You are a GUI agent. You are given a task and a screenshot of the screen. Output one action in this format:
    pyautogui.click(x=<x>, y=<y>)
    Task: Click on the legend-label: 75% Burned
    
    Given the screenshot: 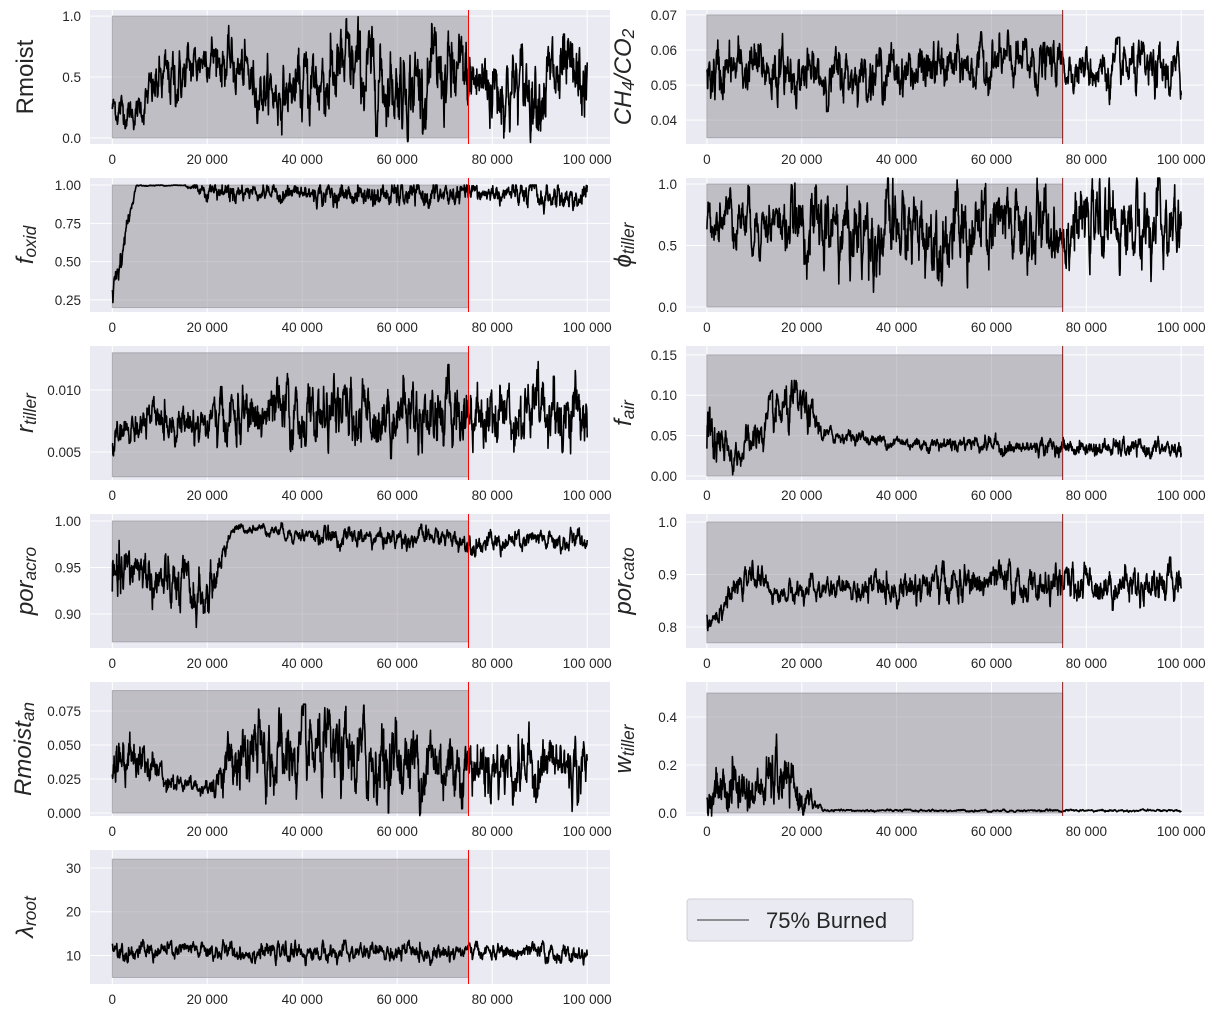 What is the action you would take?
    pyautogui.click(x=826, y=920)
    